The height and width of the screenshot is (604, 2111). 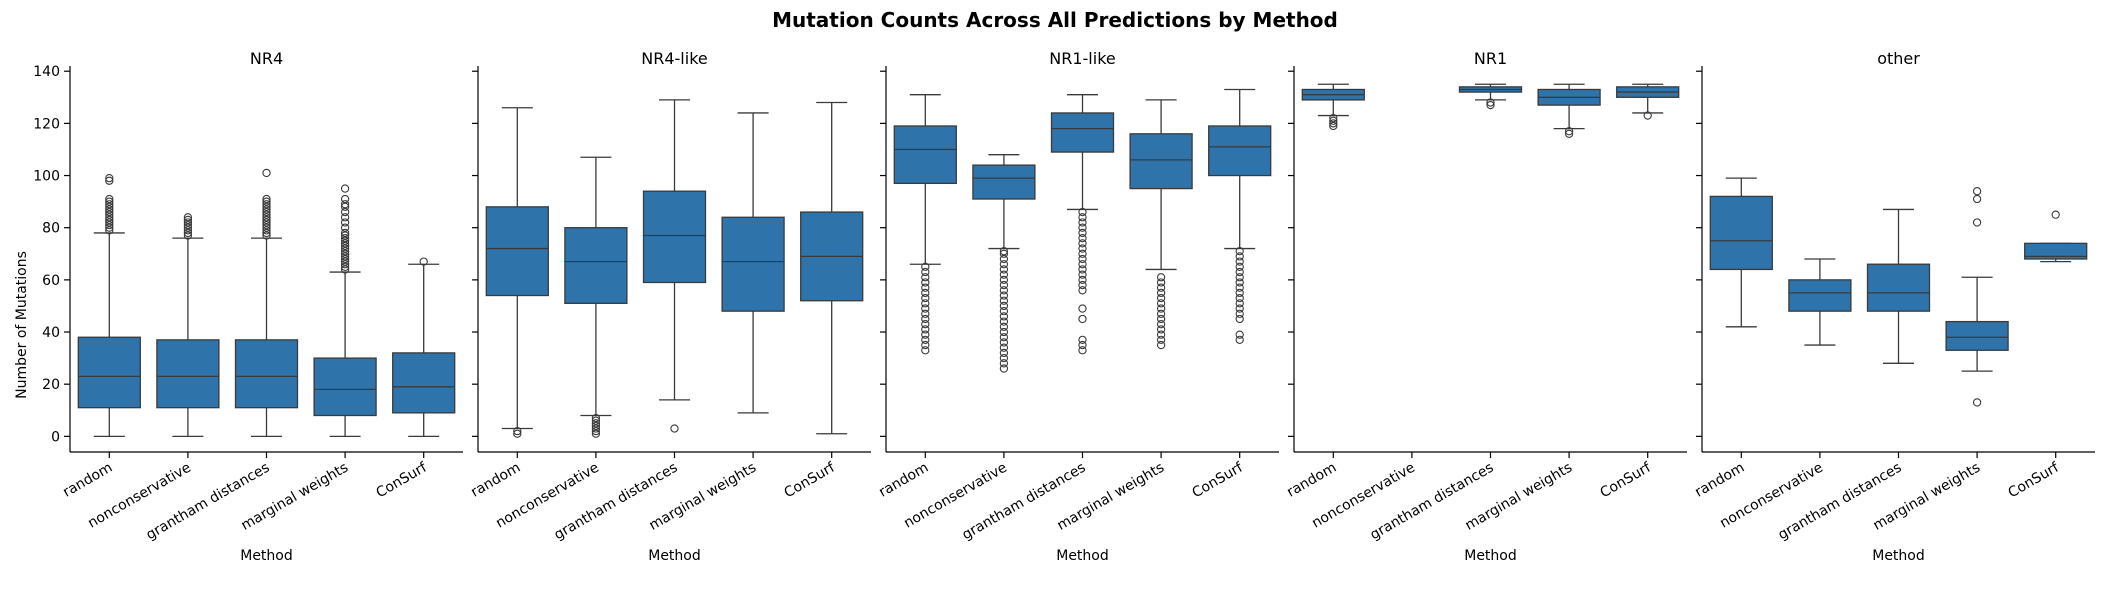 What do you see at coordinates (1311, 480) in the screenshot?
I see `x-tick-label: random` at bounding box center [1311, 480].